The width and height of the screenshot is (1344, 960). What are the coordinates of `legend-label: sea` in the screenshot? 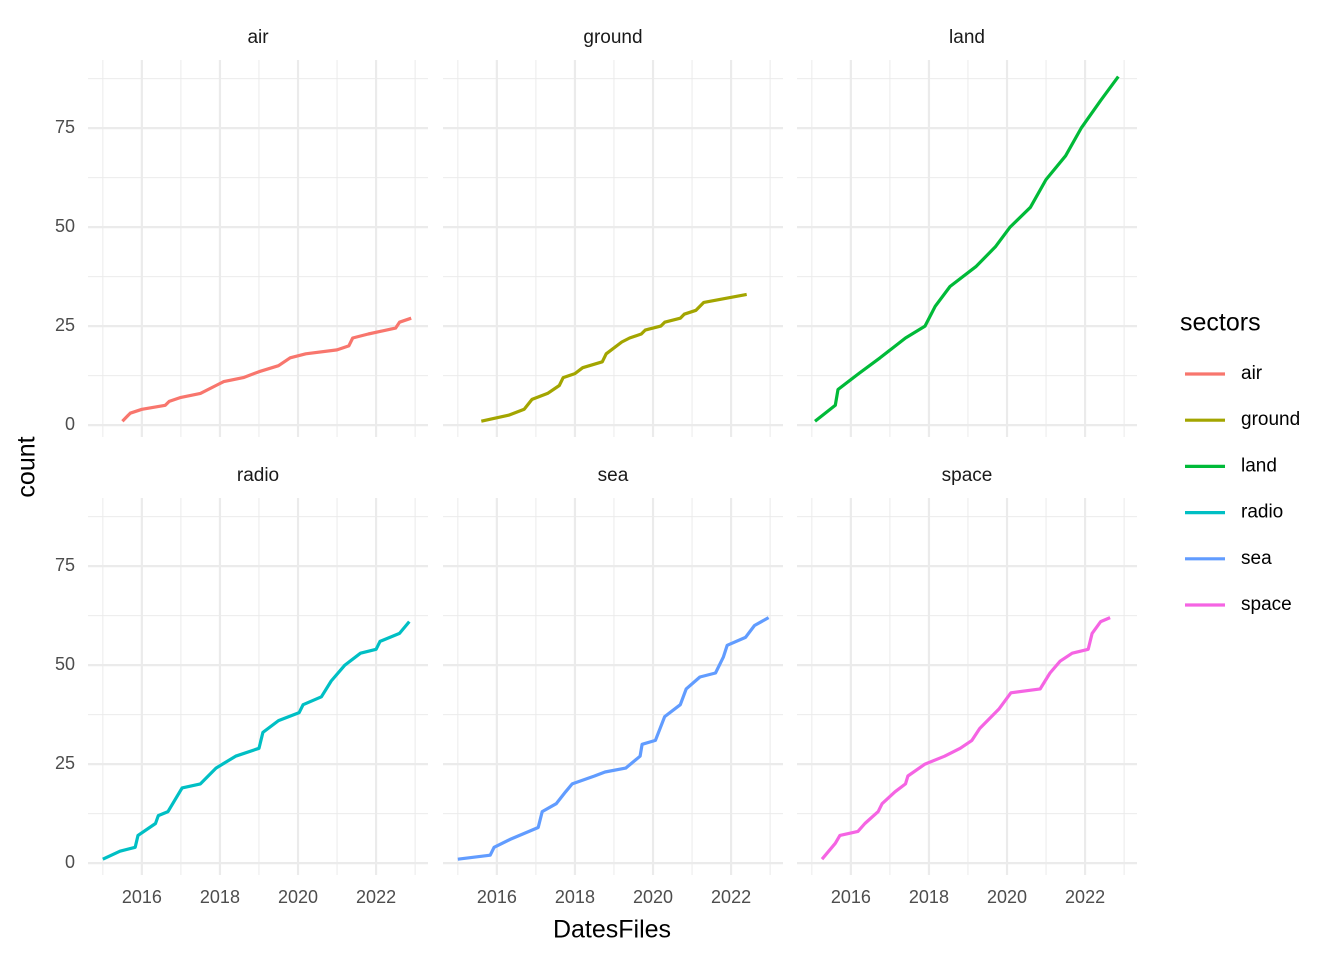 It's located at (1256, 558).